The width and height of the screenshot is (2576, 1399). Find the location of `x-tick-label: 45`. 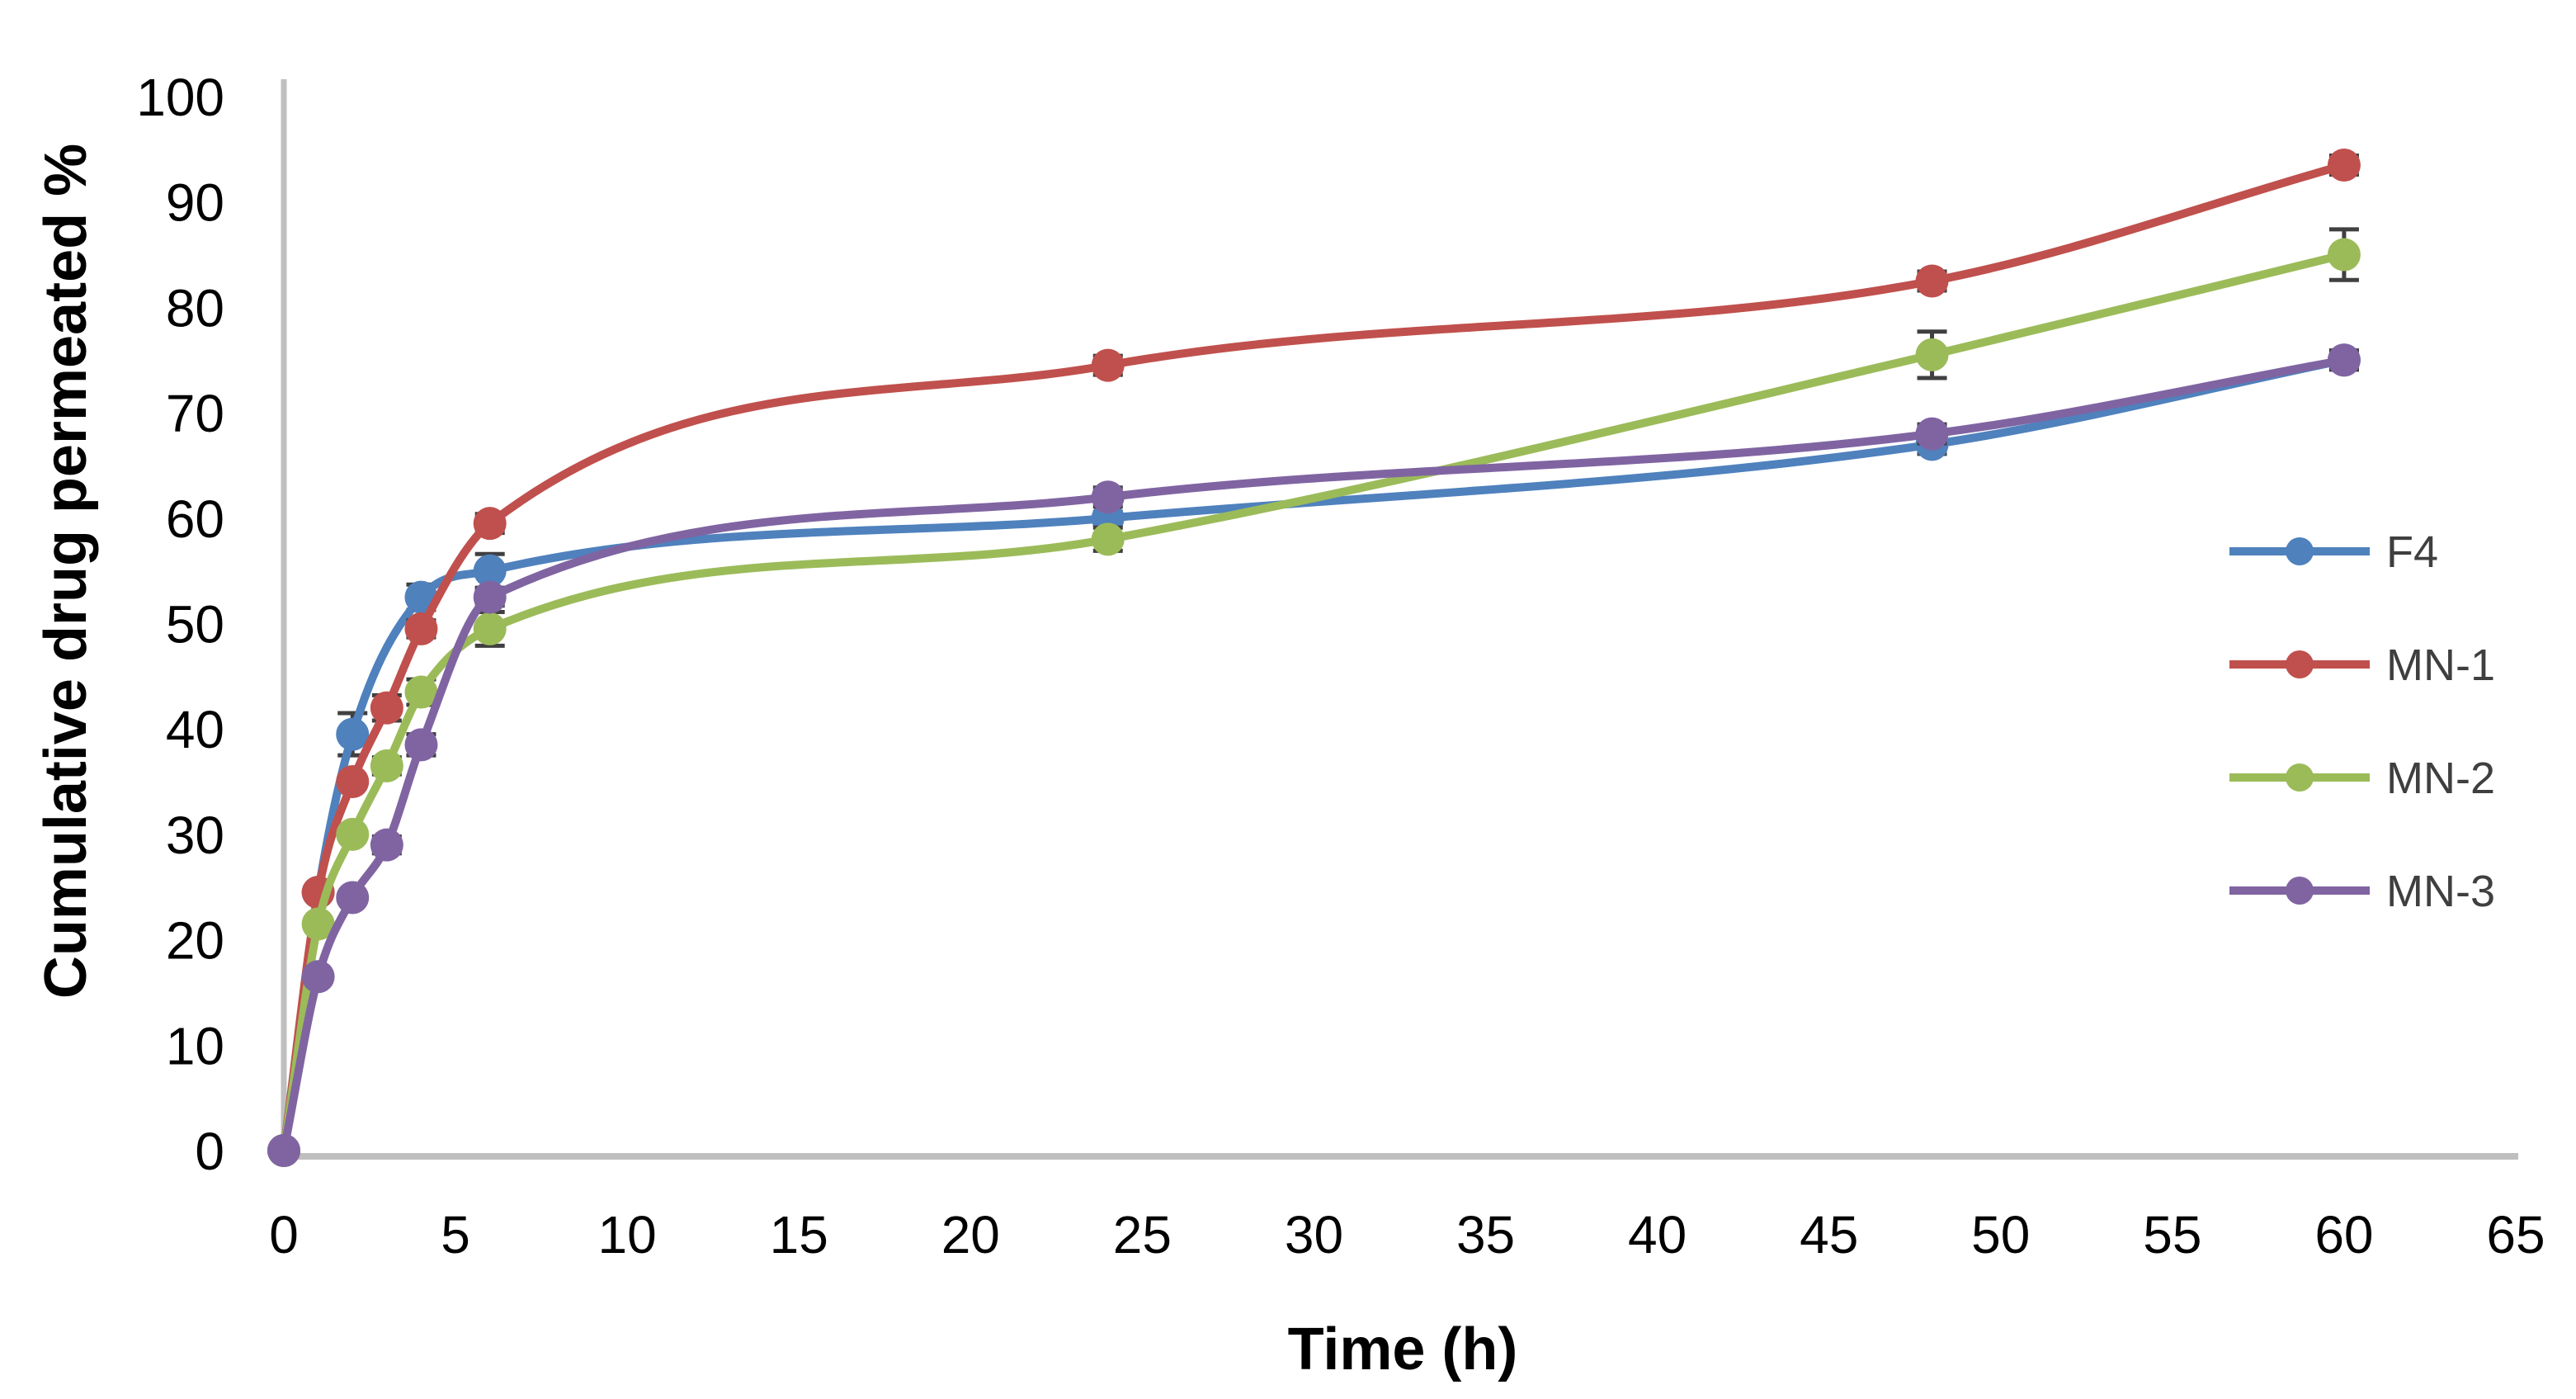

x-tick-label: 45 is located at coordinates (1829, 1234).